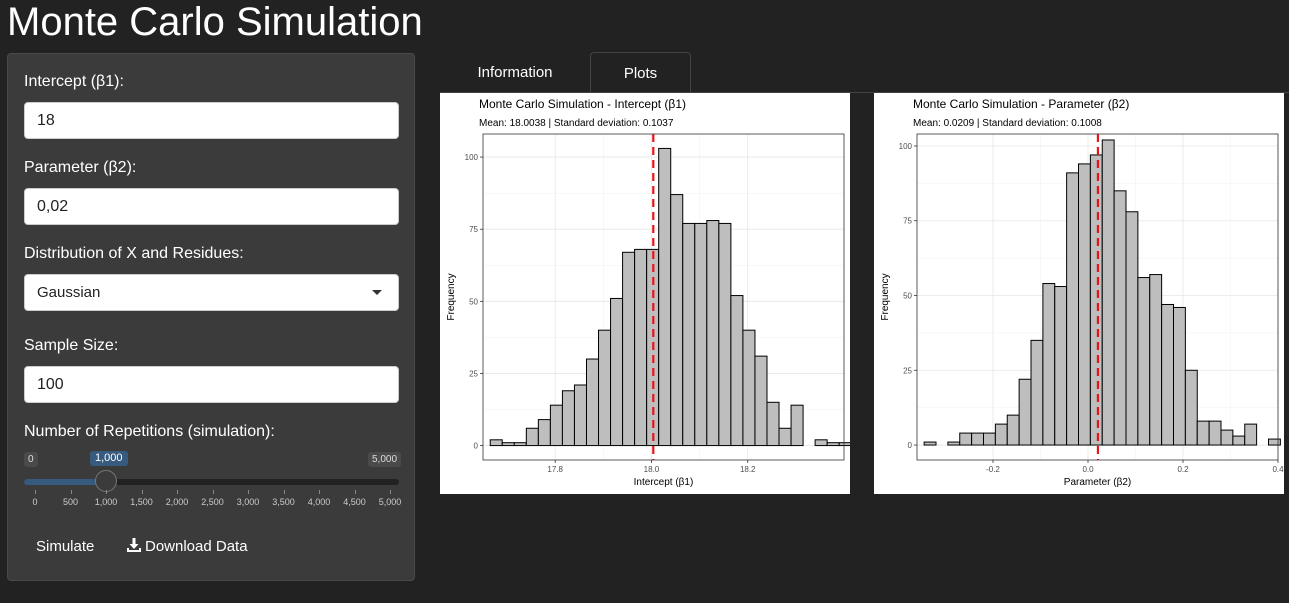  I want to click on parameter-label: Parameter (β2):, so click(80, 167).